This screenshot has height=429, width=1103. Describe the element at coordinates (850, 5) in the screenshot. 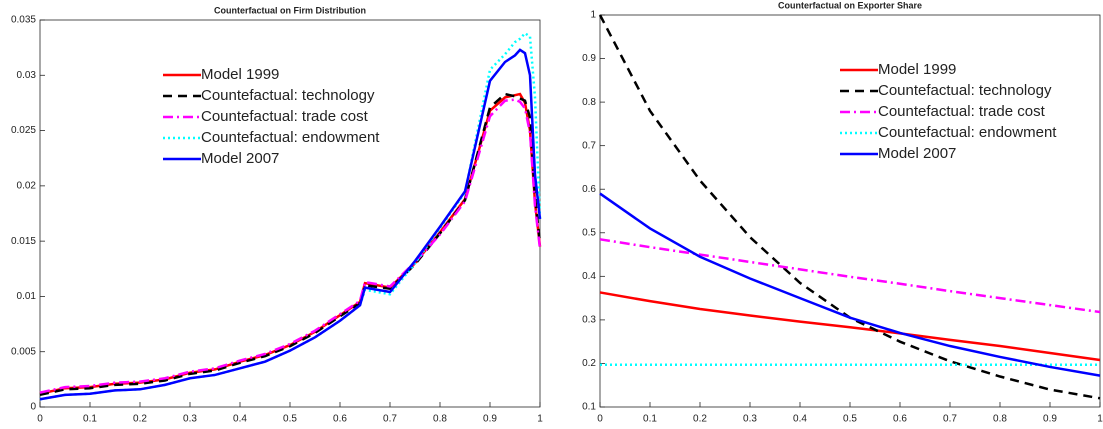

I see `chart-title: Counterfactual on Exporter Share` at that location.